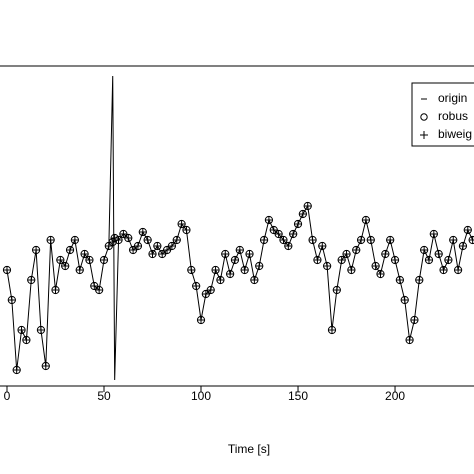  What do you see at coordinates (249, 449) in the screenshot?
I see `x-axis-label: Time [s]` at bounding box center [249, 449].